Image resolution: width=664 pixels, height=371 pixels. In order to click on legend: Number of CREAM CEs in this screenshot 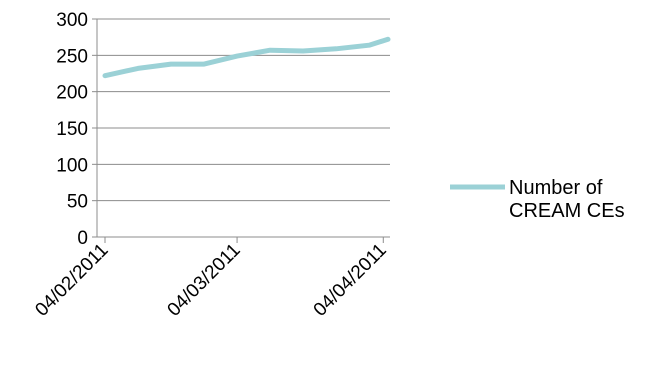, I will do `click(537, 199)`.